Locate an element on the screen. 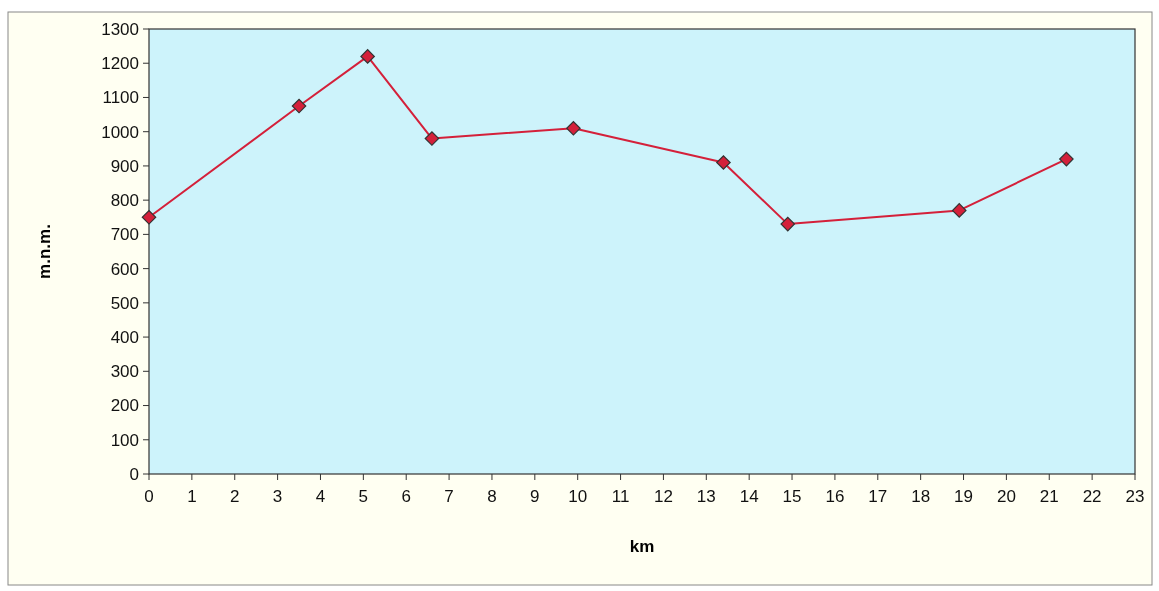 This screenshot has height=591, width=1159. x-tick-label: 4 is located at coordinates (320, 496).